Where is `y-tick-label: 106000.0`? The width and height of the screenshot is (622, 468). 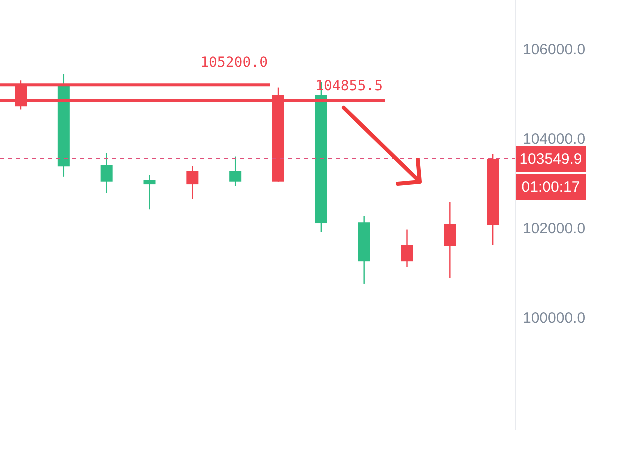
y-tick-label: 106000.0 is located at coordinates (554, 49).